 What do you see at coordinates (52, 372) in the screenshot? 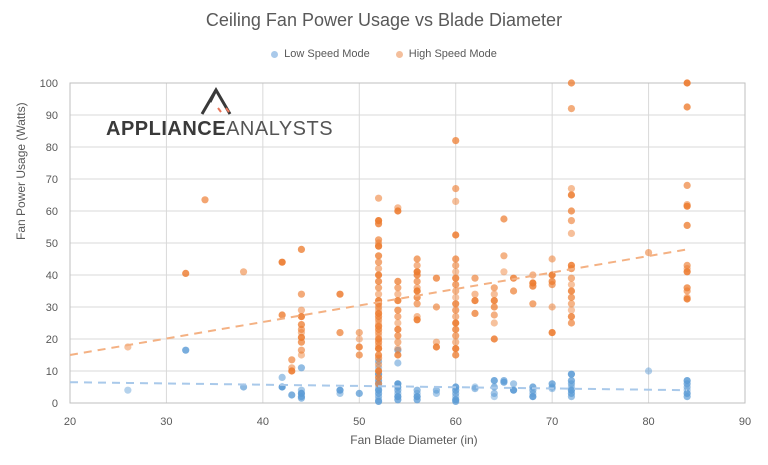
I see `y-tick-label: 10` at bounding box center [52, 372].